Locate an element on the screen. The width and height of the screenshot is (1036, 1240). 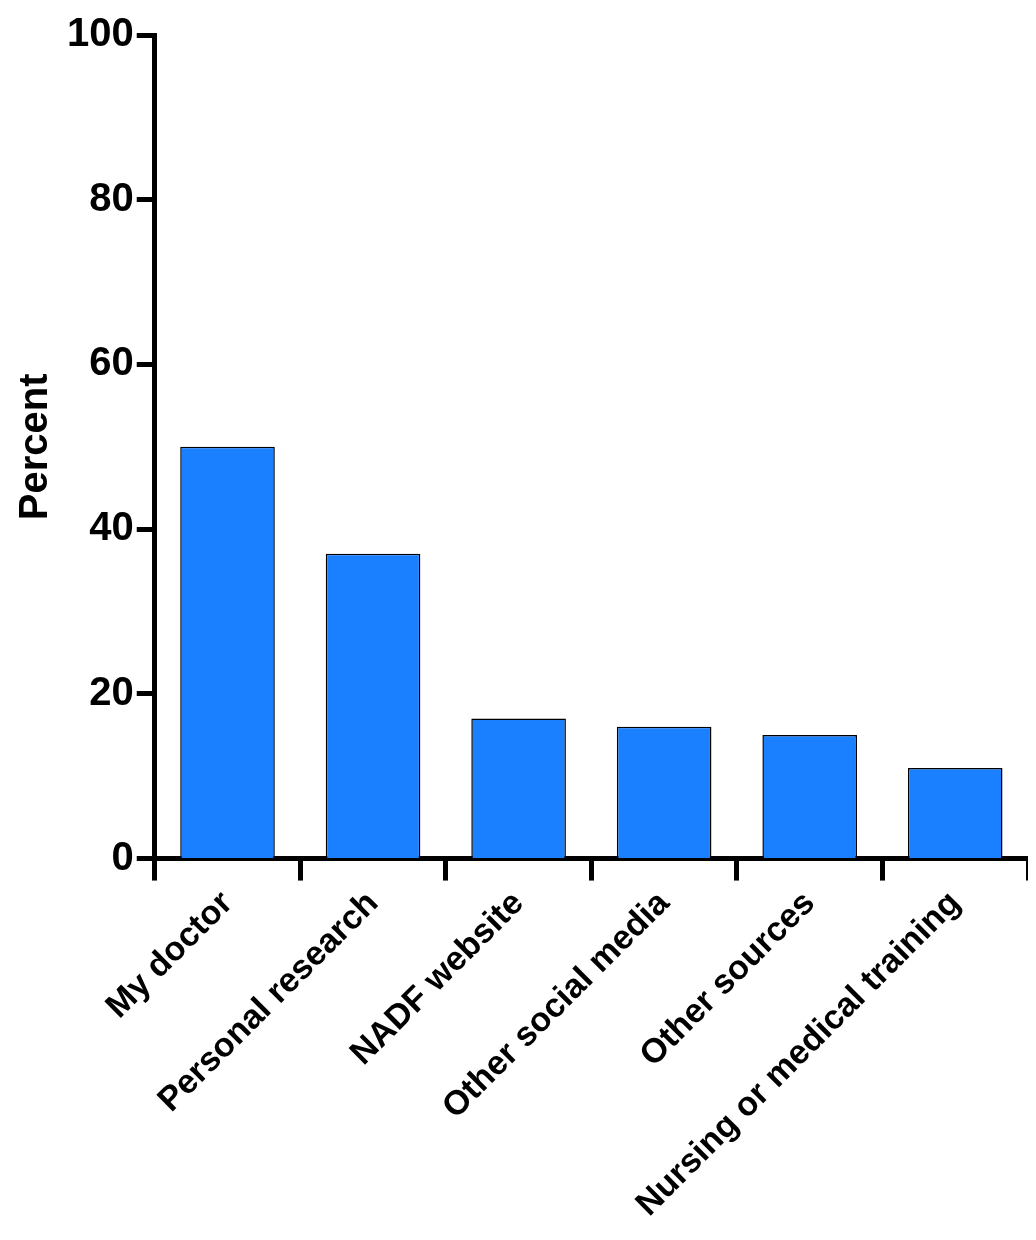
y-tick-label: 40 is located at coordinates (111, 526).